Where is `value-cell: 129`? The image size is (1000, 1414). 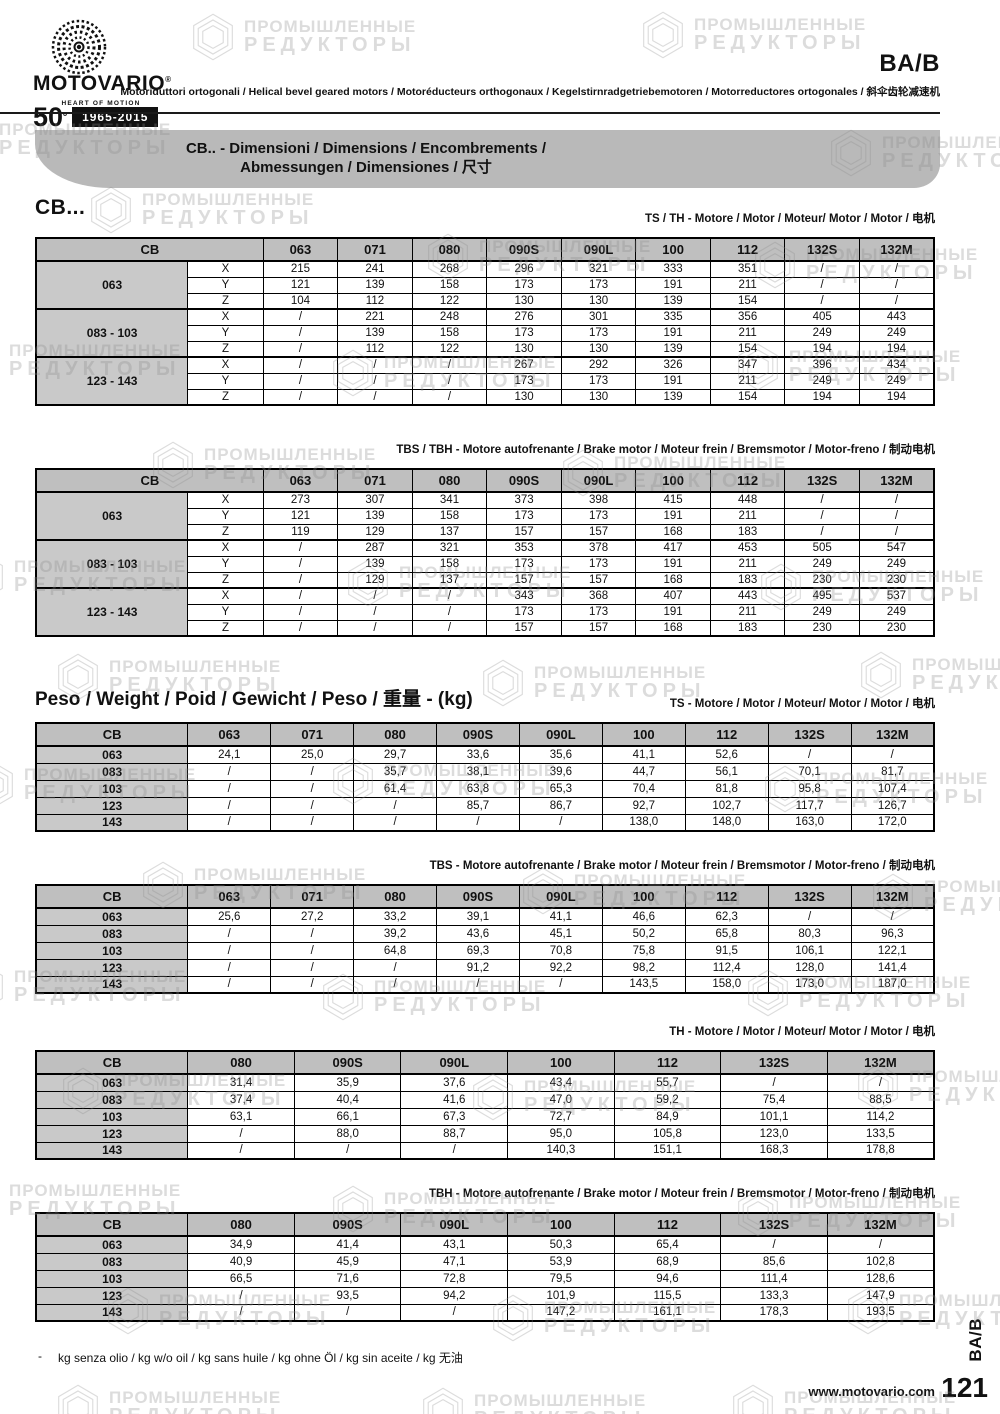
value-cell: 129 is located at coordinates (375, 532).